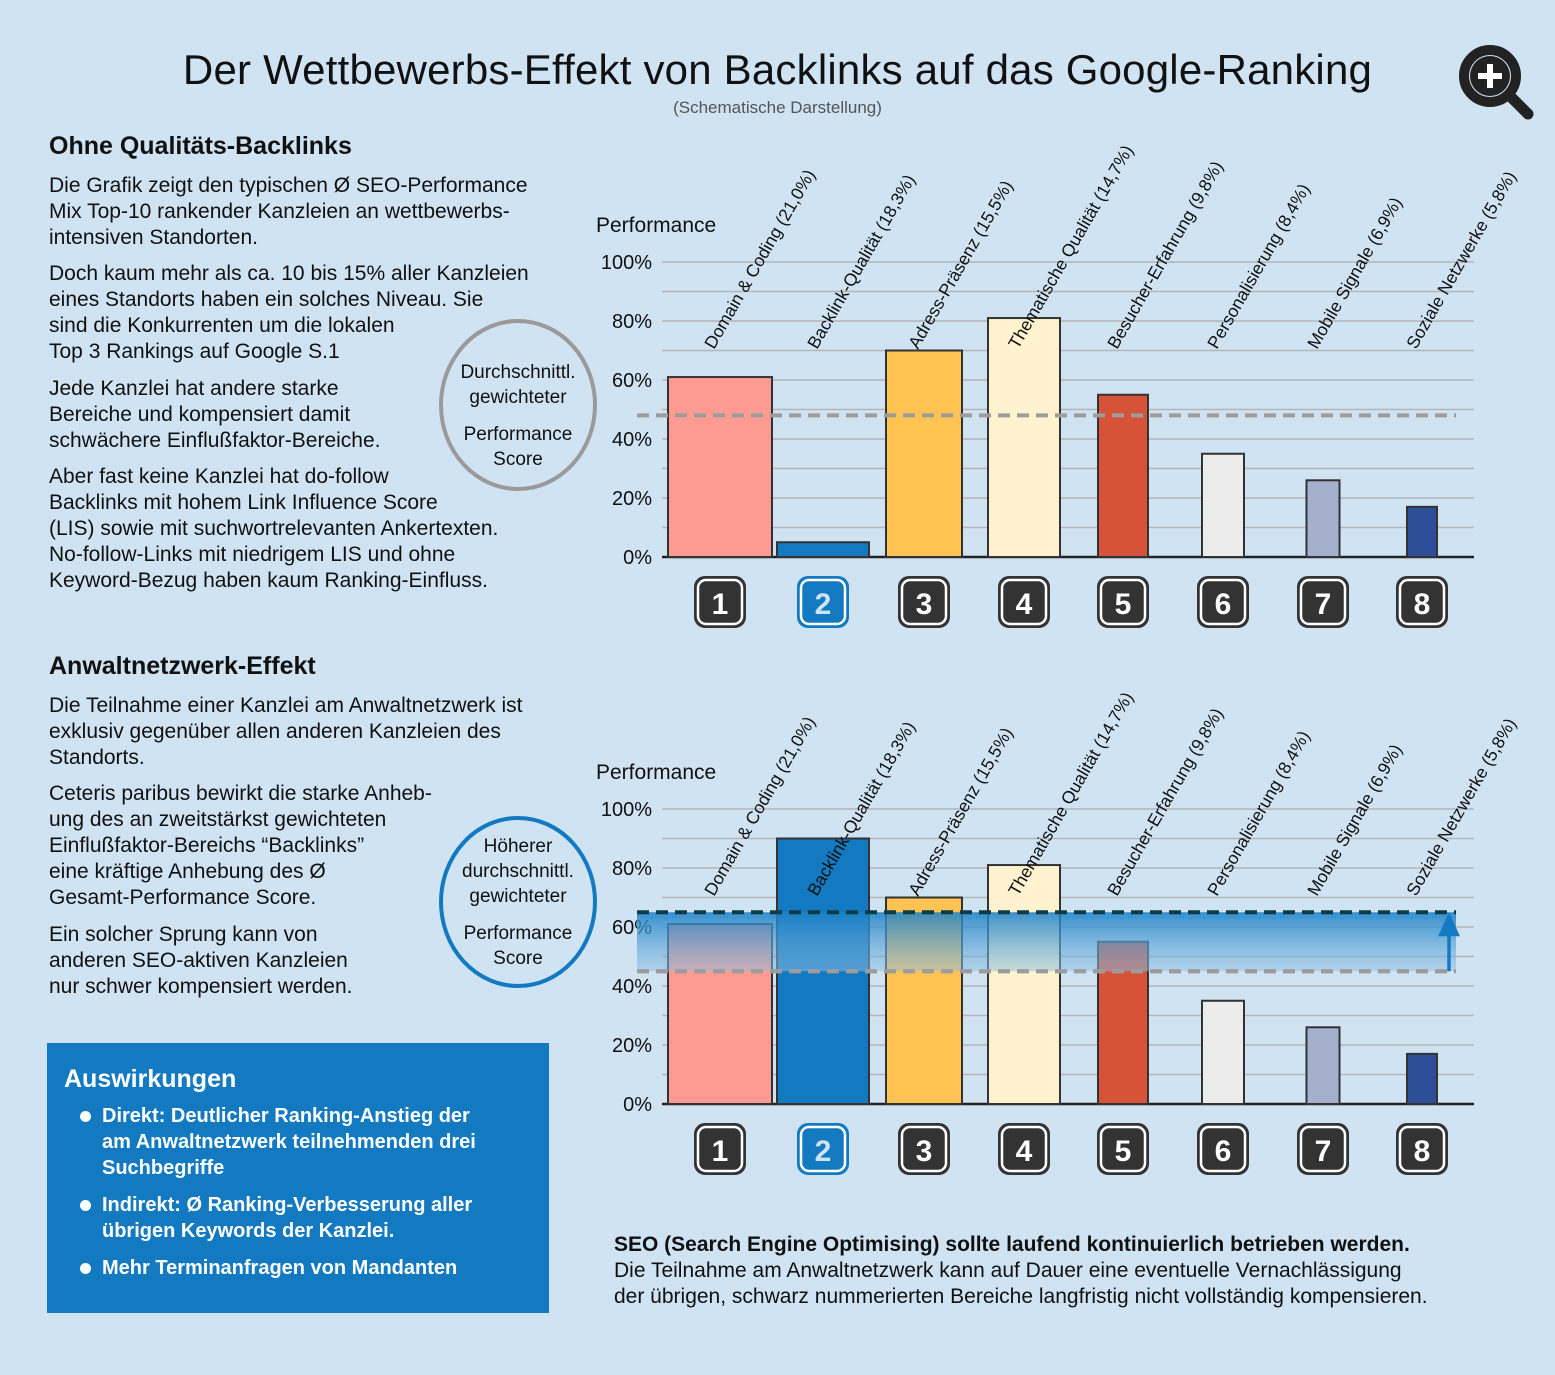 The width and height of the screenshot is (1555, 1375). What do you see at coordinates (518, 958) in the screenshot?
I see `circle-label-line: Score` at bounding box center [518, 958].